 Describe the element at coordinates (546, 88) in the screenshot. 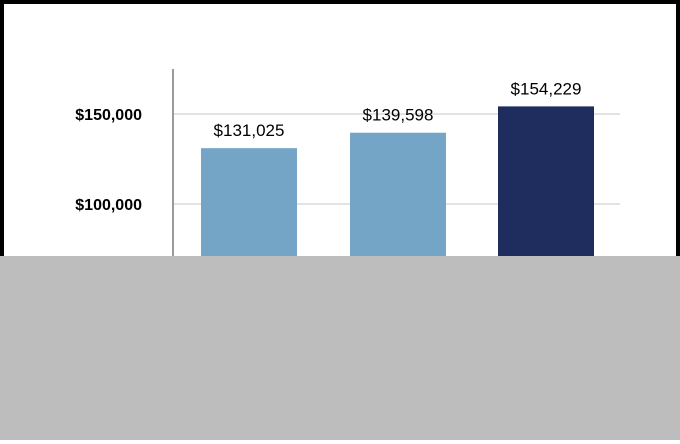

I see `bar-value-label: $154,229` at that location.